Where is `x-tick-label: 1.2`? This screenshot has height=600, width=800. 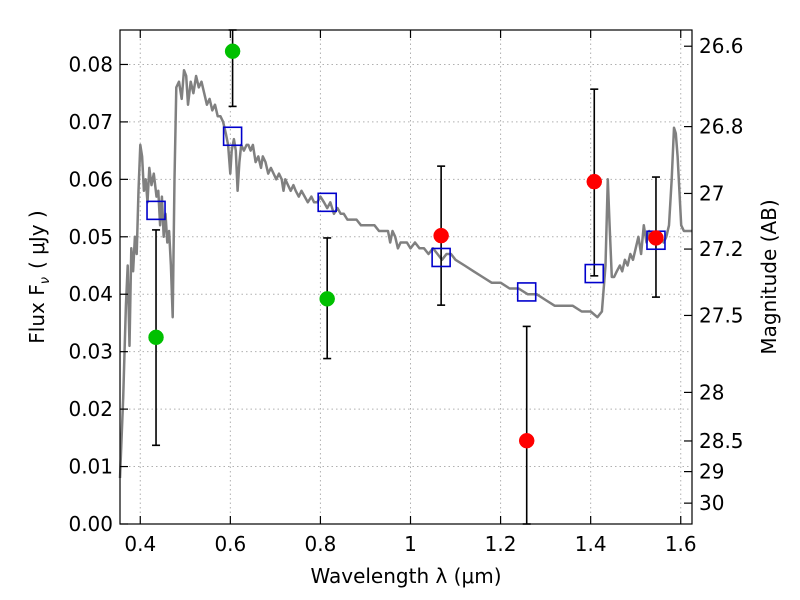
x-tick-label: 1.2 is located at coordinates (501, 544).